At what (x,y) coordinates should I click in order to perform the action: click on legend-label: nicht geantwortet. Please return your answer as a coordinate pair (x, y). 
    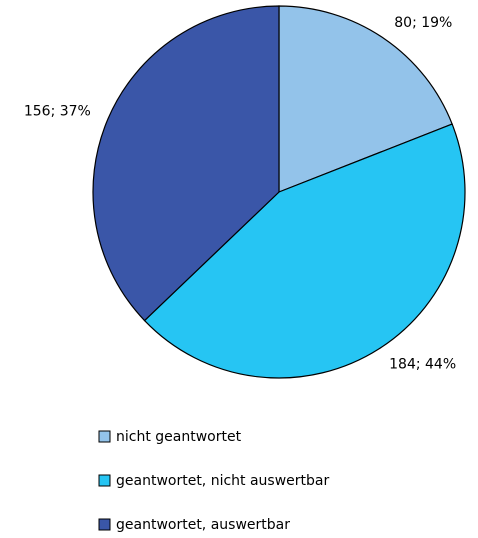
    Looking at the image, I should click on (179, 437).